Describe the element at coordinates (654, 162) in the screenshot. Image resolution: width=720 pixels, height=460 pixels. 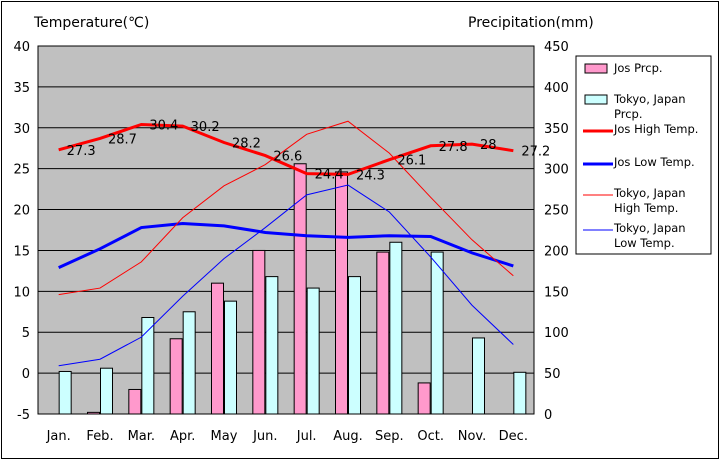
I see `legend-label: Jos Low Temp.` at that location.